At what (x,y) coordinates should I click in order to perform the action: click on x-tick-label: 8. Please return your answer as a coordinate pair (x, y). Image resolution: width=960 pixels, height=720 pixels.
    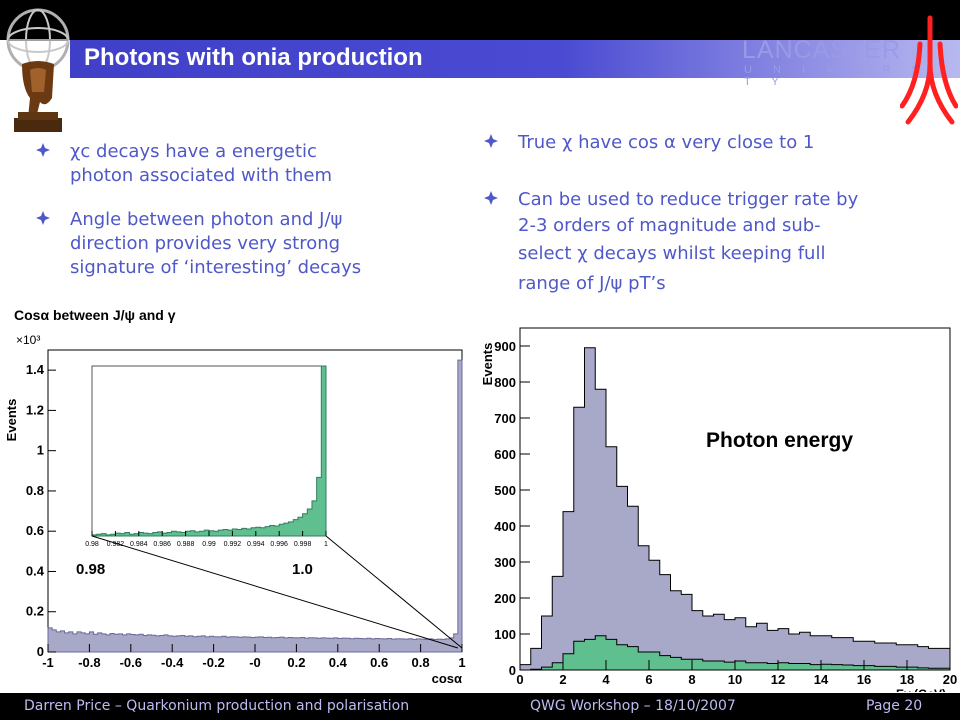
    Looking at the image, I should click on (691, 679).